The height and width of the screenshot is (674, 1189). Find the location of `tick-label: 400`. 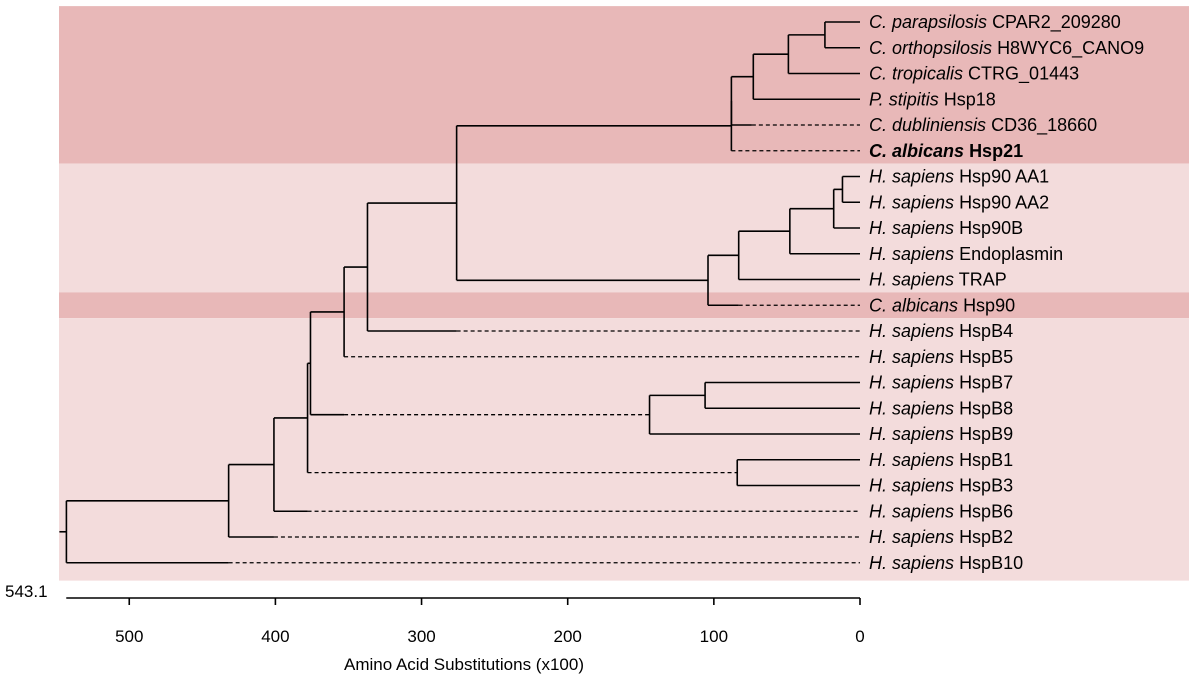

tick-label: 400 is located at coordinates (275, 636).